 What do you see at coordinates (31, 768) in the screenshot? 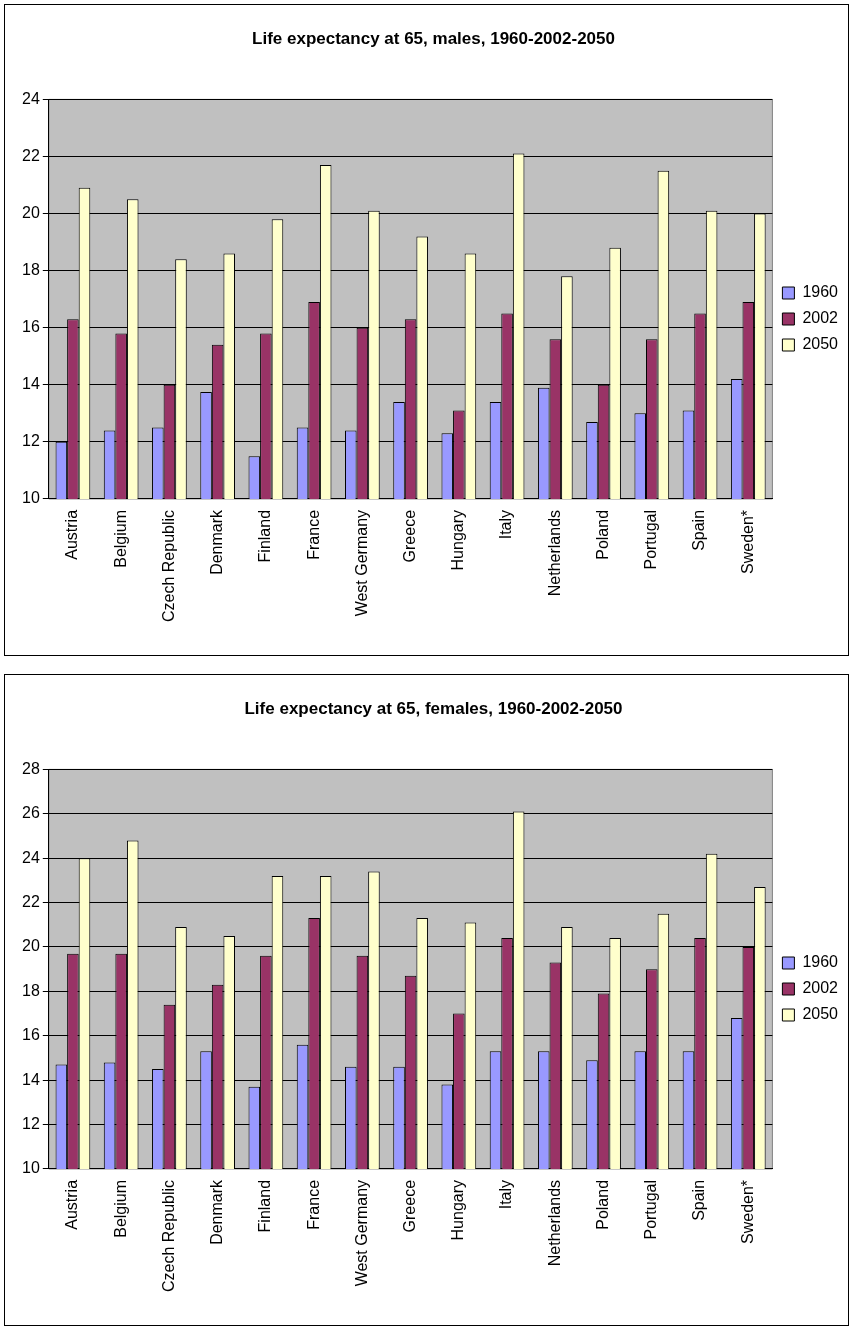
I see `y-tick-label: 28` at bounding box center [31, 768].